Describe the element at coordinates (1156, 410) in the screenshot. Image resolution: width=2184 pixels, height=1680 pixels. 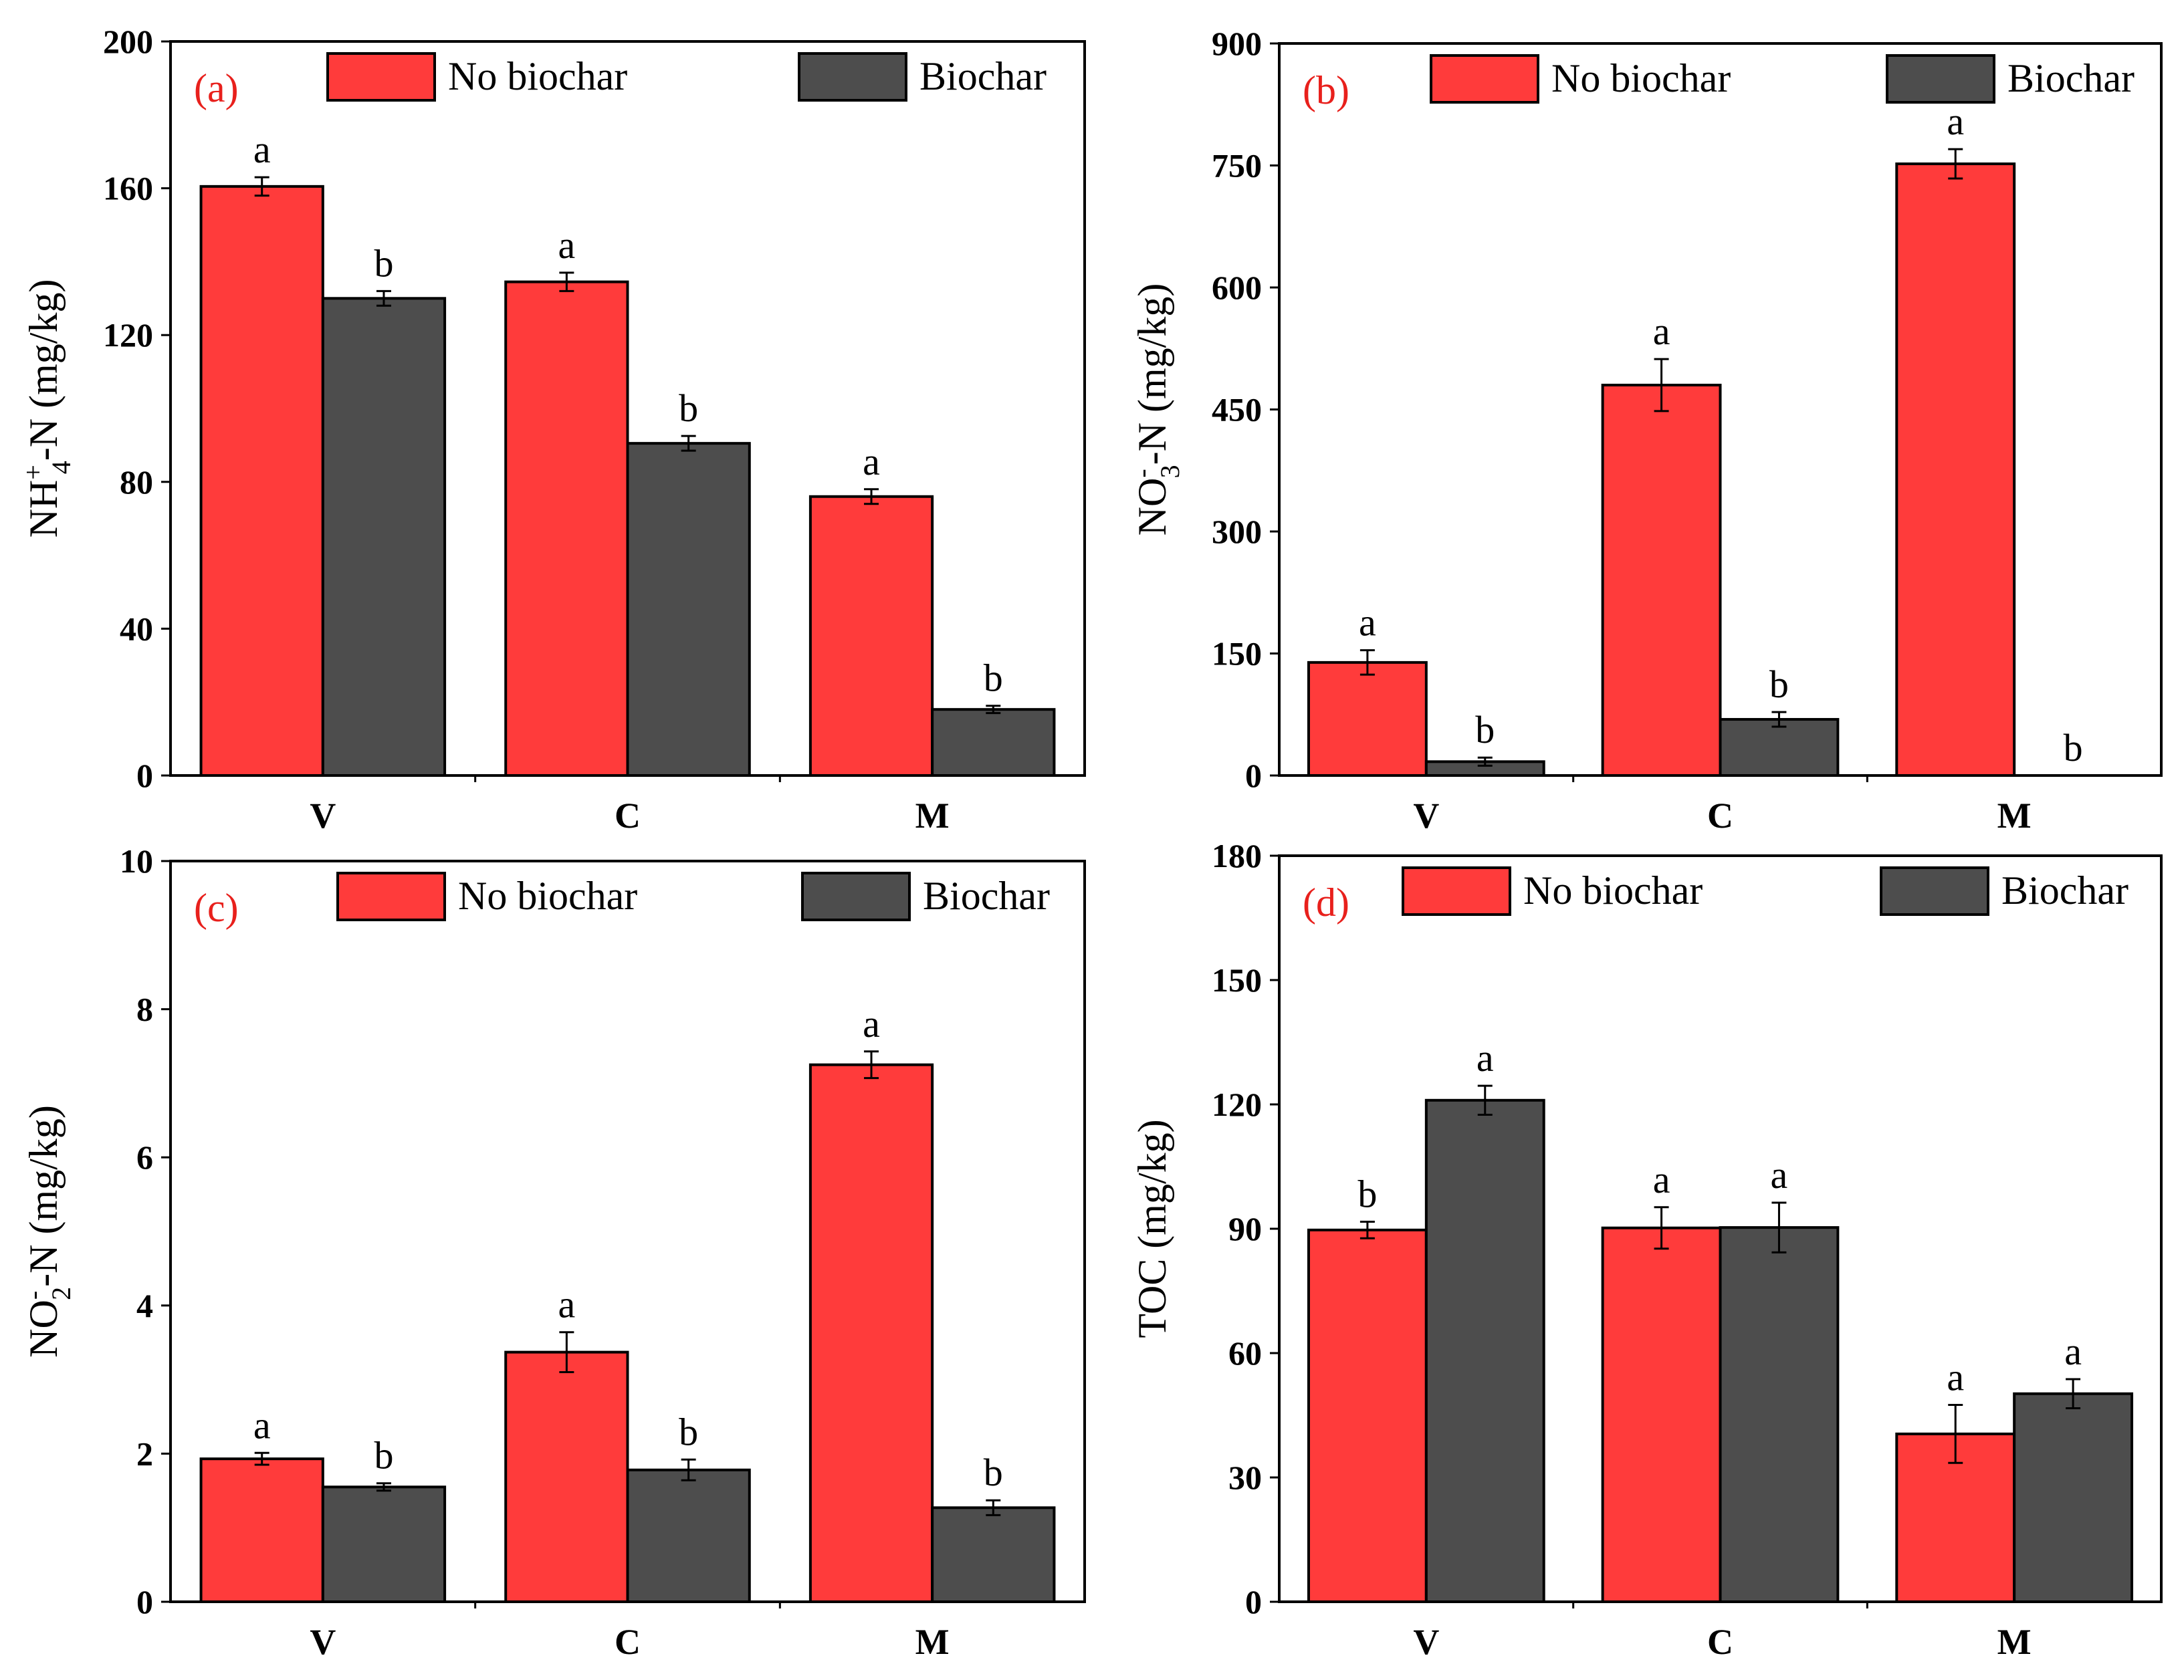
I see `y-axis-label: NO-3-N (mg/kg)` at that location.